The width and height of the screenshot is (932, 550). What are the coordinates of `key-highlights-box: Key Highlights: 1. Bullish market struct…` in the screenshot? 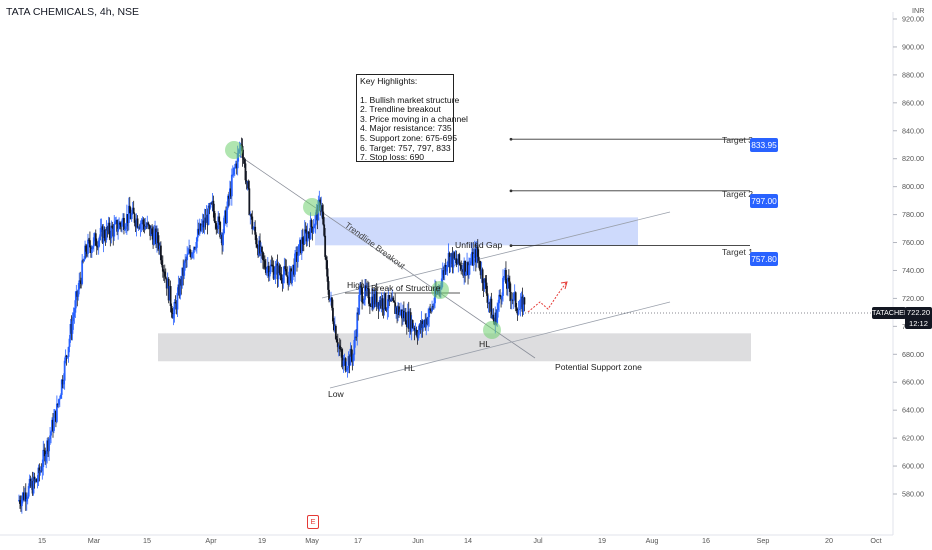 It's located at (412, 118).